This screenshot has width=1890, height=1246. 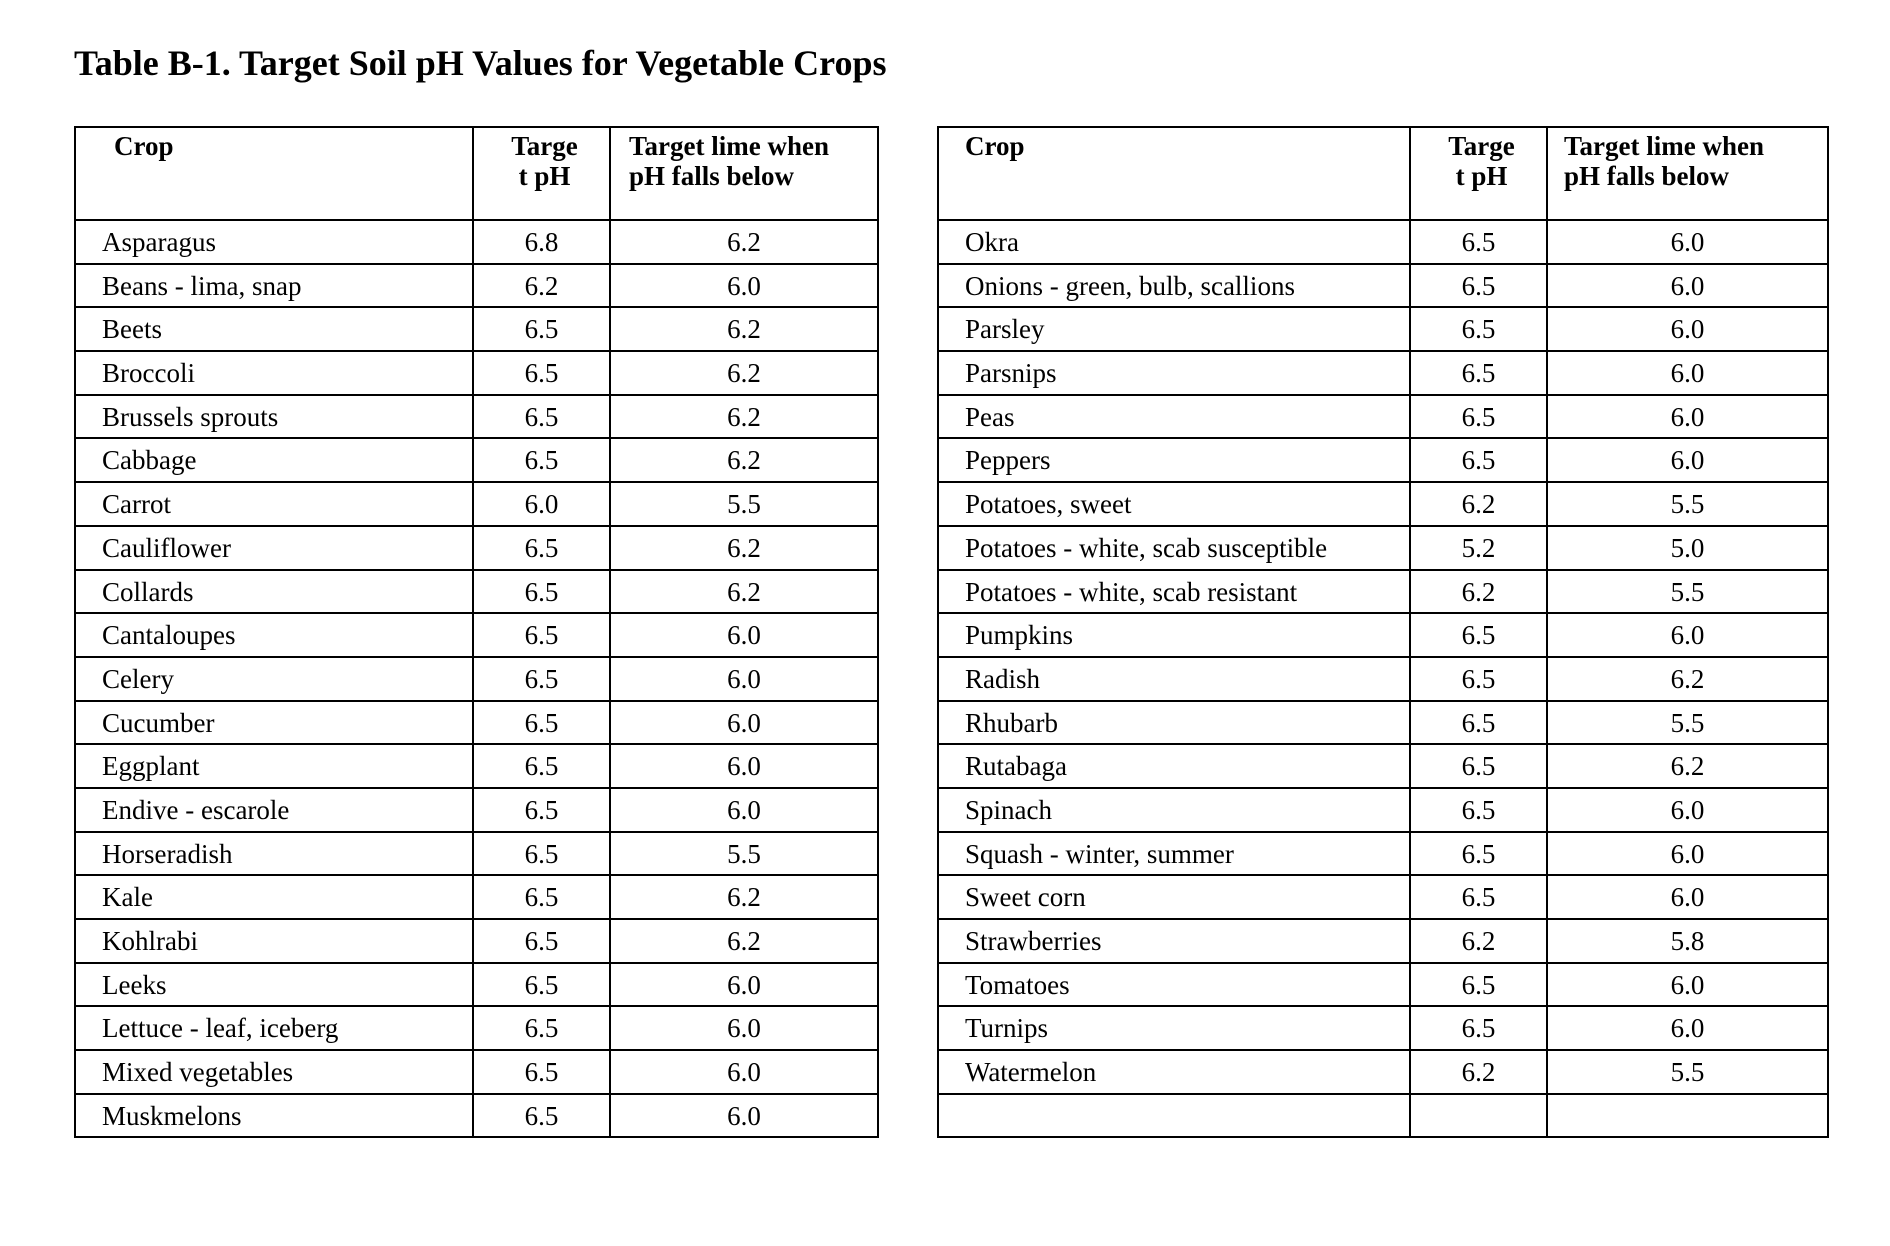 I want to click on table-row: Kale 6.5 6.2, so click(x=476, y=897).